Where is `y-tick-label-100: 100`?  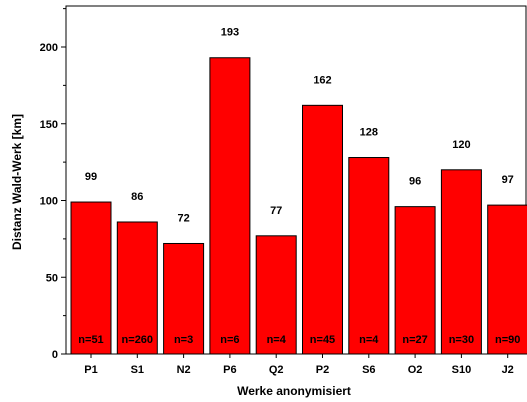
y-tick-label-100: 100 is located at coordinates (49, 202).